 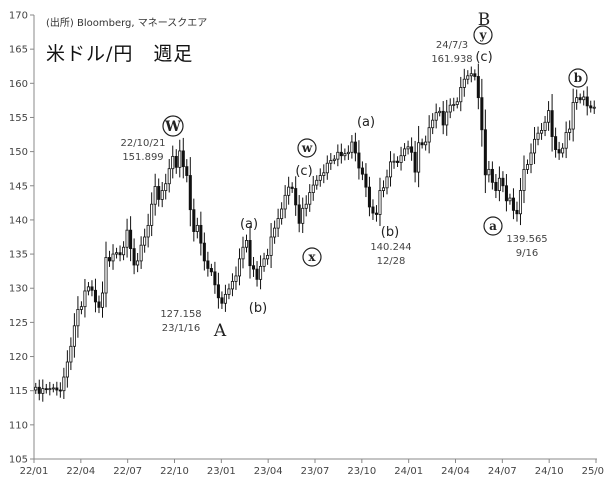 I want to click on wave-A-label: A, so click(x=220, y=331).